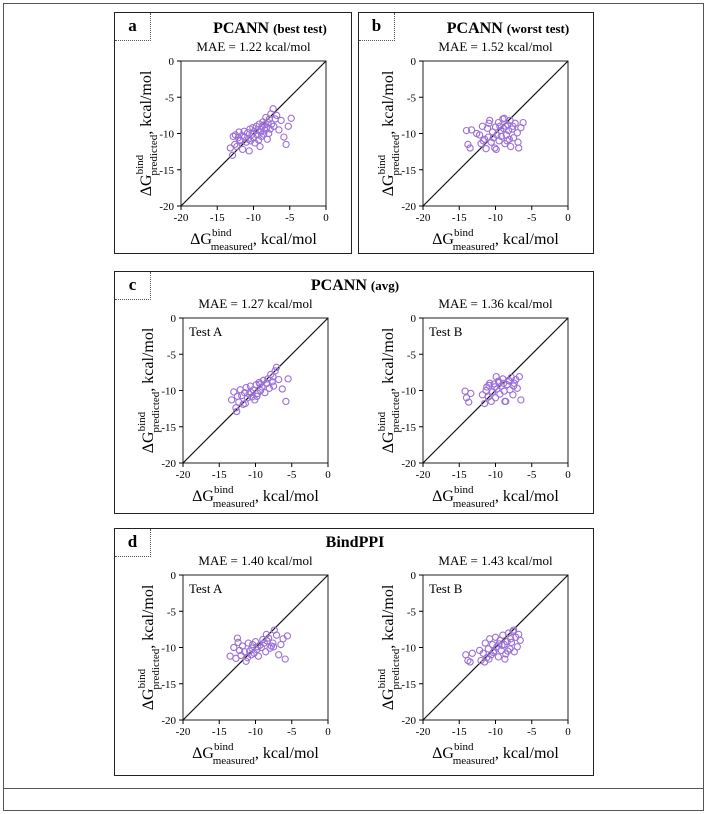  I want to click on y-tick-label: -5, so click(172, 612).